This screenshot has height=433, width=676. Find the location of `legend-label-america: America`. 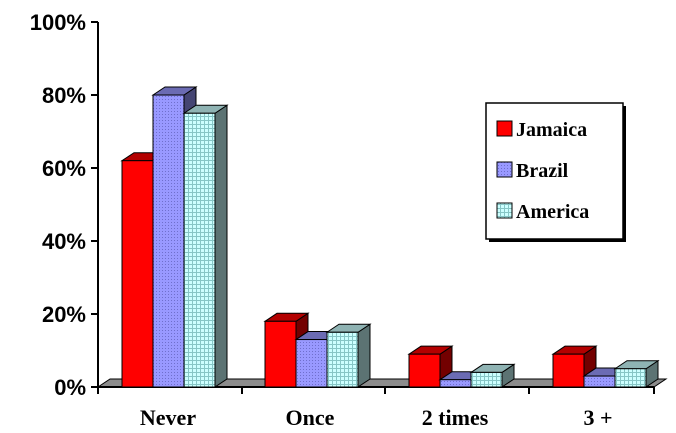

legend-label-america: America is located at coordinates (552, 212).